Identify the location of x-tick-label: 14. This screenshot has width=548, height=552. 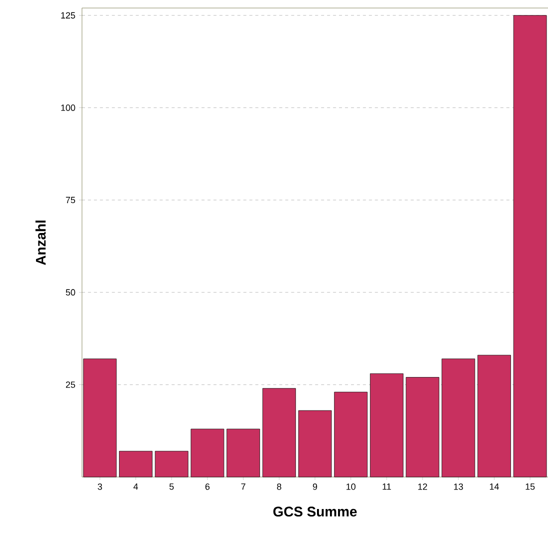
(494, 487).